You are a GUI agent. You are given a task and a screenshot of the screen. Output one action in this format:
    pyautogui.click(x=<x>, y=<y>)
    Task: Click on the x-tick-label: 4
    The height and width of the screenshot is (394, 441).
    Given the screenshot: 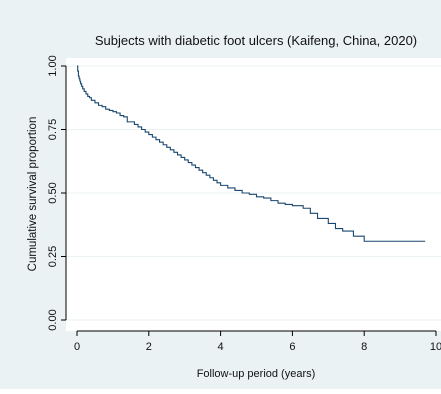 What is the action you would take?
    pyautogui.click(x=221, y=347)
    